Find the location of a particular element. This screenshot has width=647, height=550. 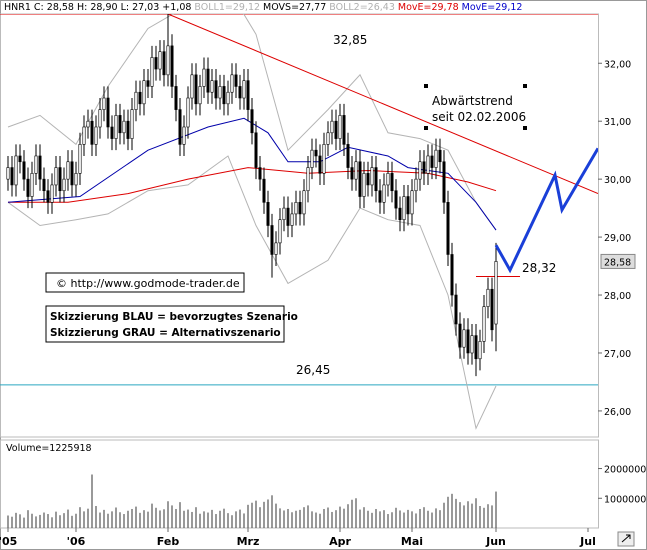

x-tick-label: Feb is located at coordinates (168, 541).